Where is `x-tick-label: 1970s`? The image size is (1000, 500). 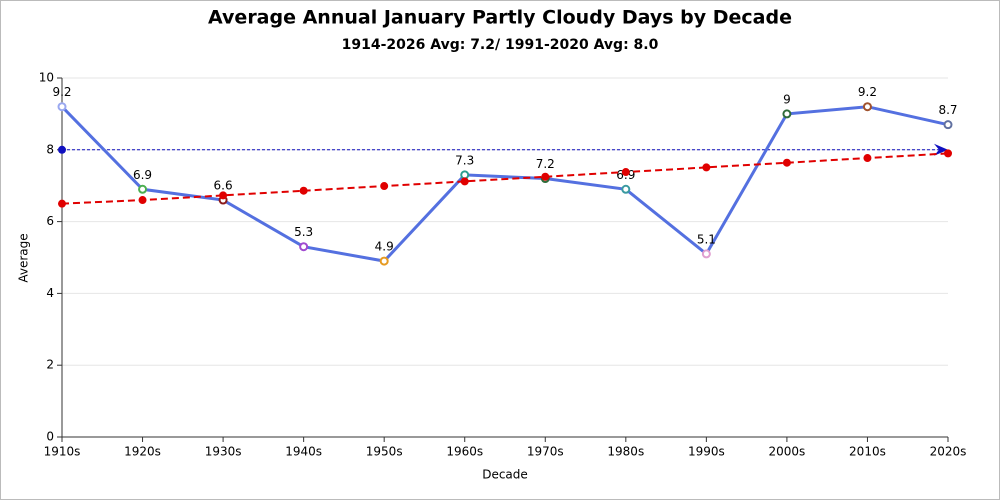
x-tick-label: 1970s is located at coordinates (545, 452).